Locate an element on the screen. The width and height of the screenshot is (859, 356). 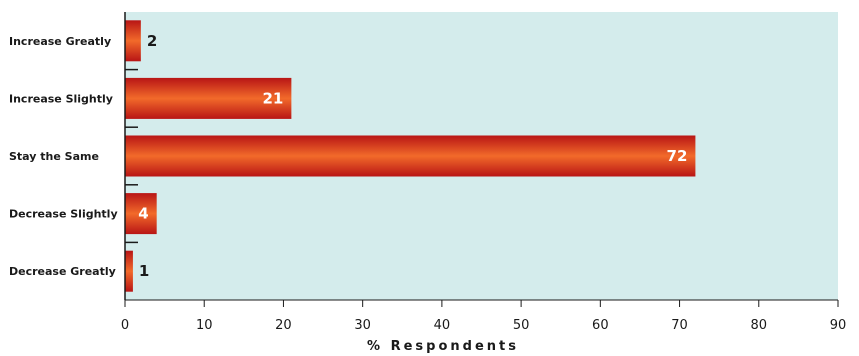
x-tick-label: 70 is located at coordinates (679, 325).